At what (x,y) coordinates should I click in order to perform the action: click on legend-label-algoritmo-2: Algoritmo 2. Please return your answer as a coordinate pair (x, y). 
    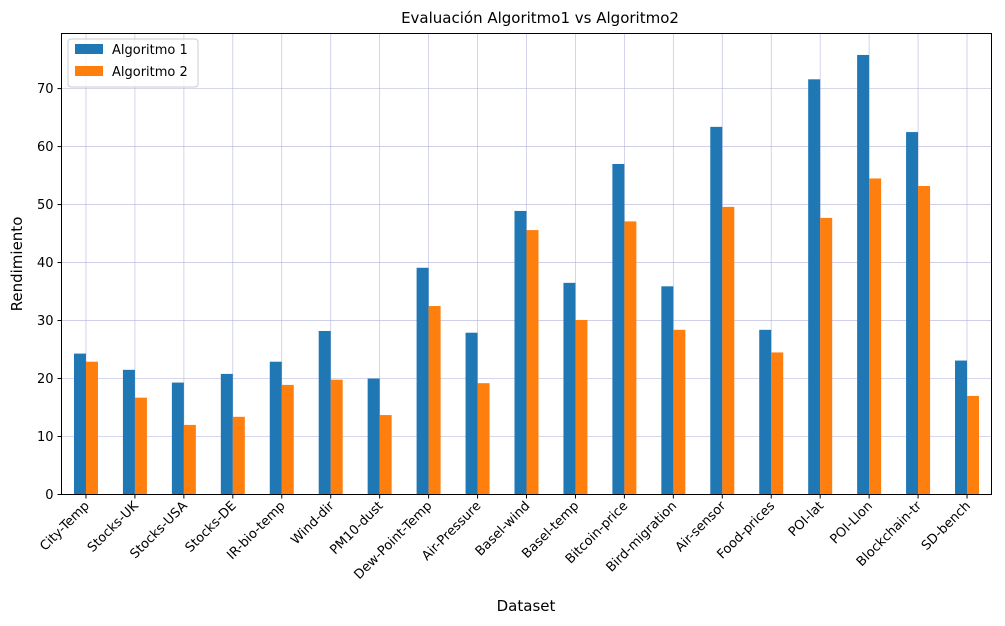
    Looking at the image, I should click on (150, 72).